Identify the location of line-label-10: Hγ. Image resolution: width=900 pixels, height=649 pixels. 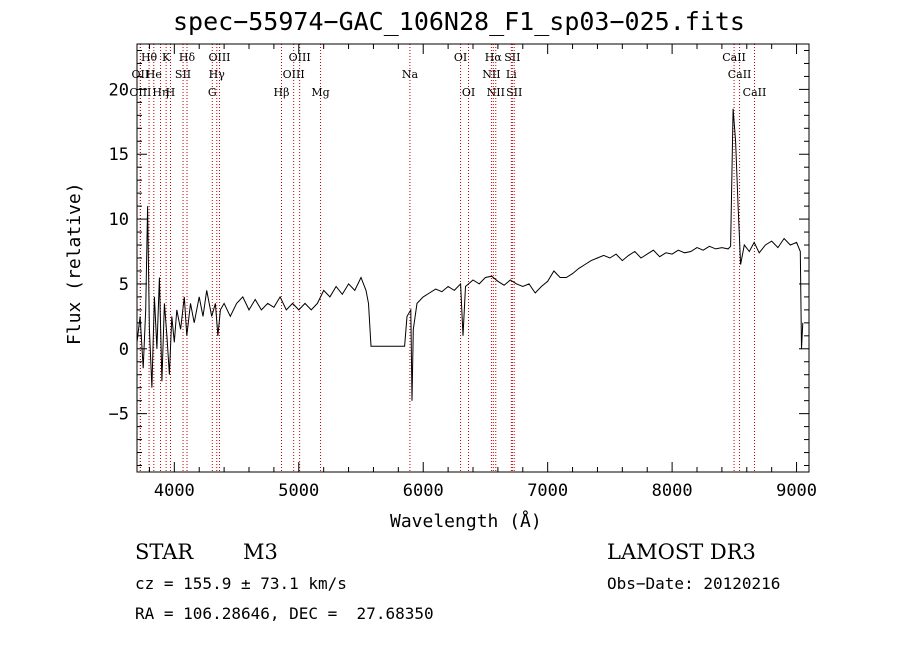
(217, 74).